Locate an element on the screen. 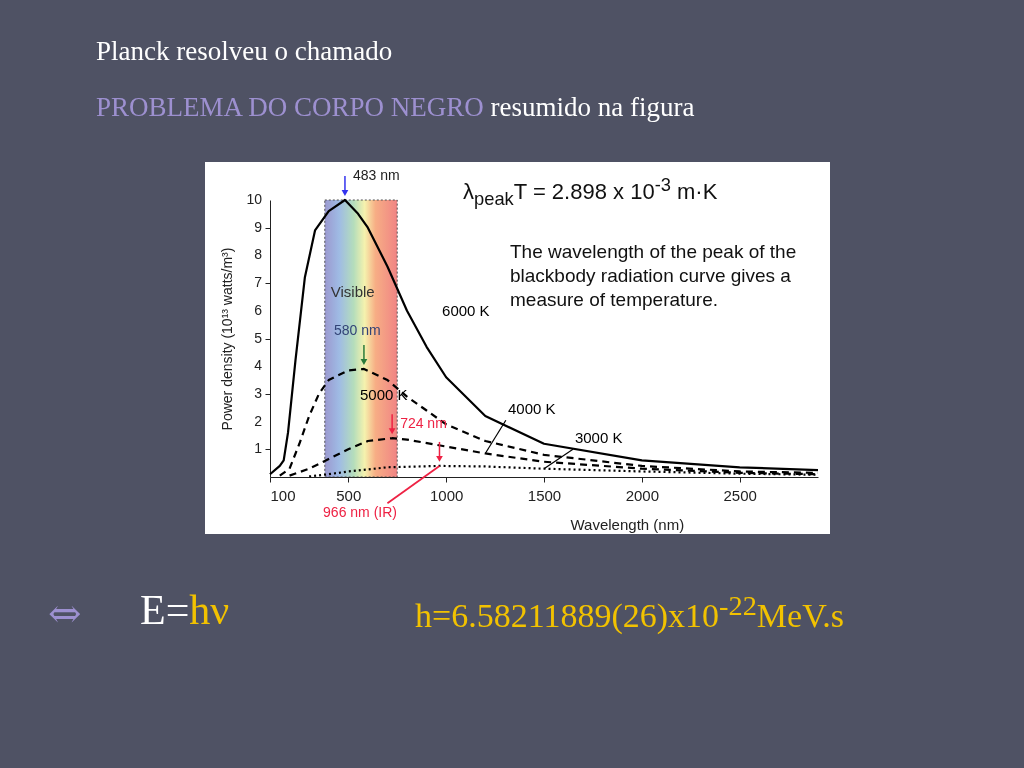 The height and width of the screenshot is (768, 1024). x-tick-label: 1500 is located at coordinates (544, 495).